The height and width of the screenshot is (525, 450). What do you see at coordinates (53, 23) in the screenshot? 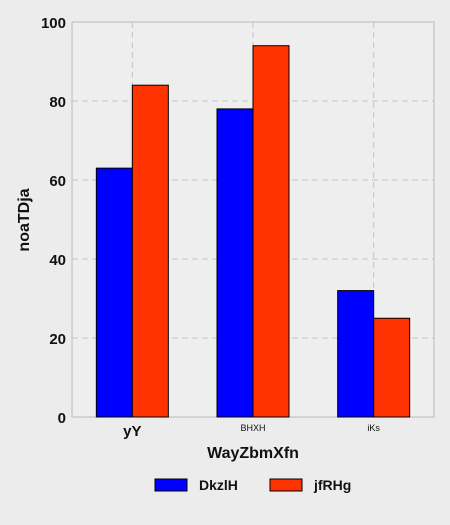
I see `y-tick-label: 100` at bounding box center [53, 23].